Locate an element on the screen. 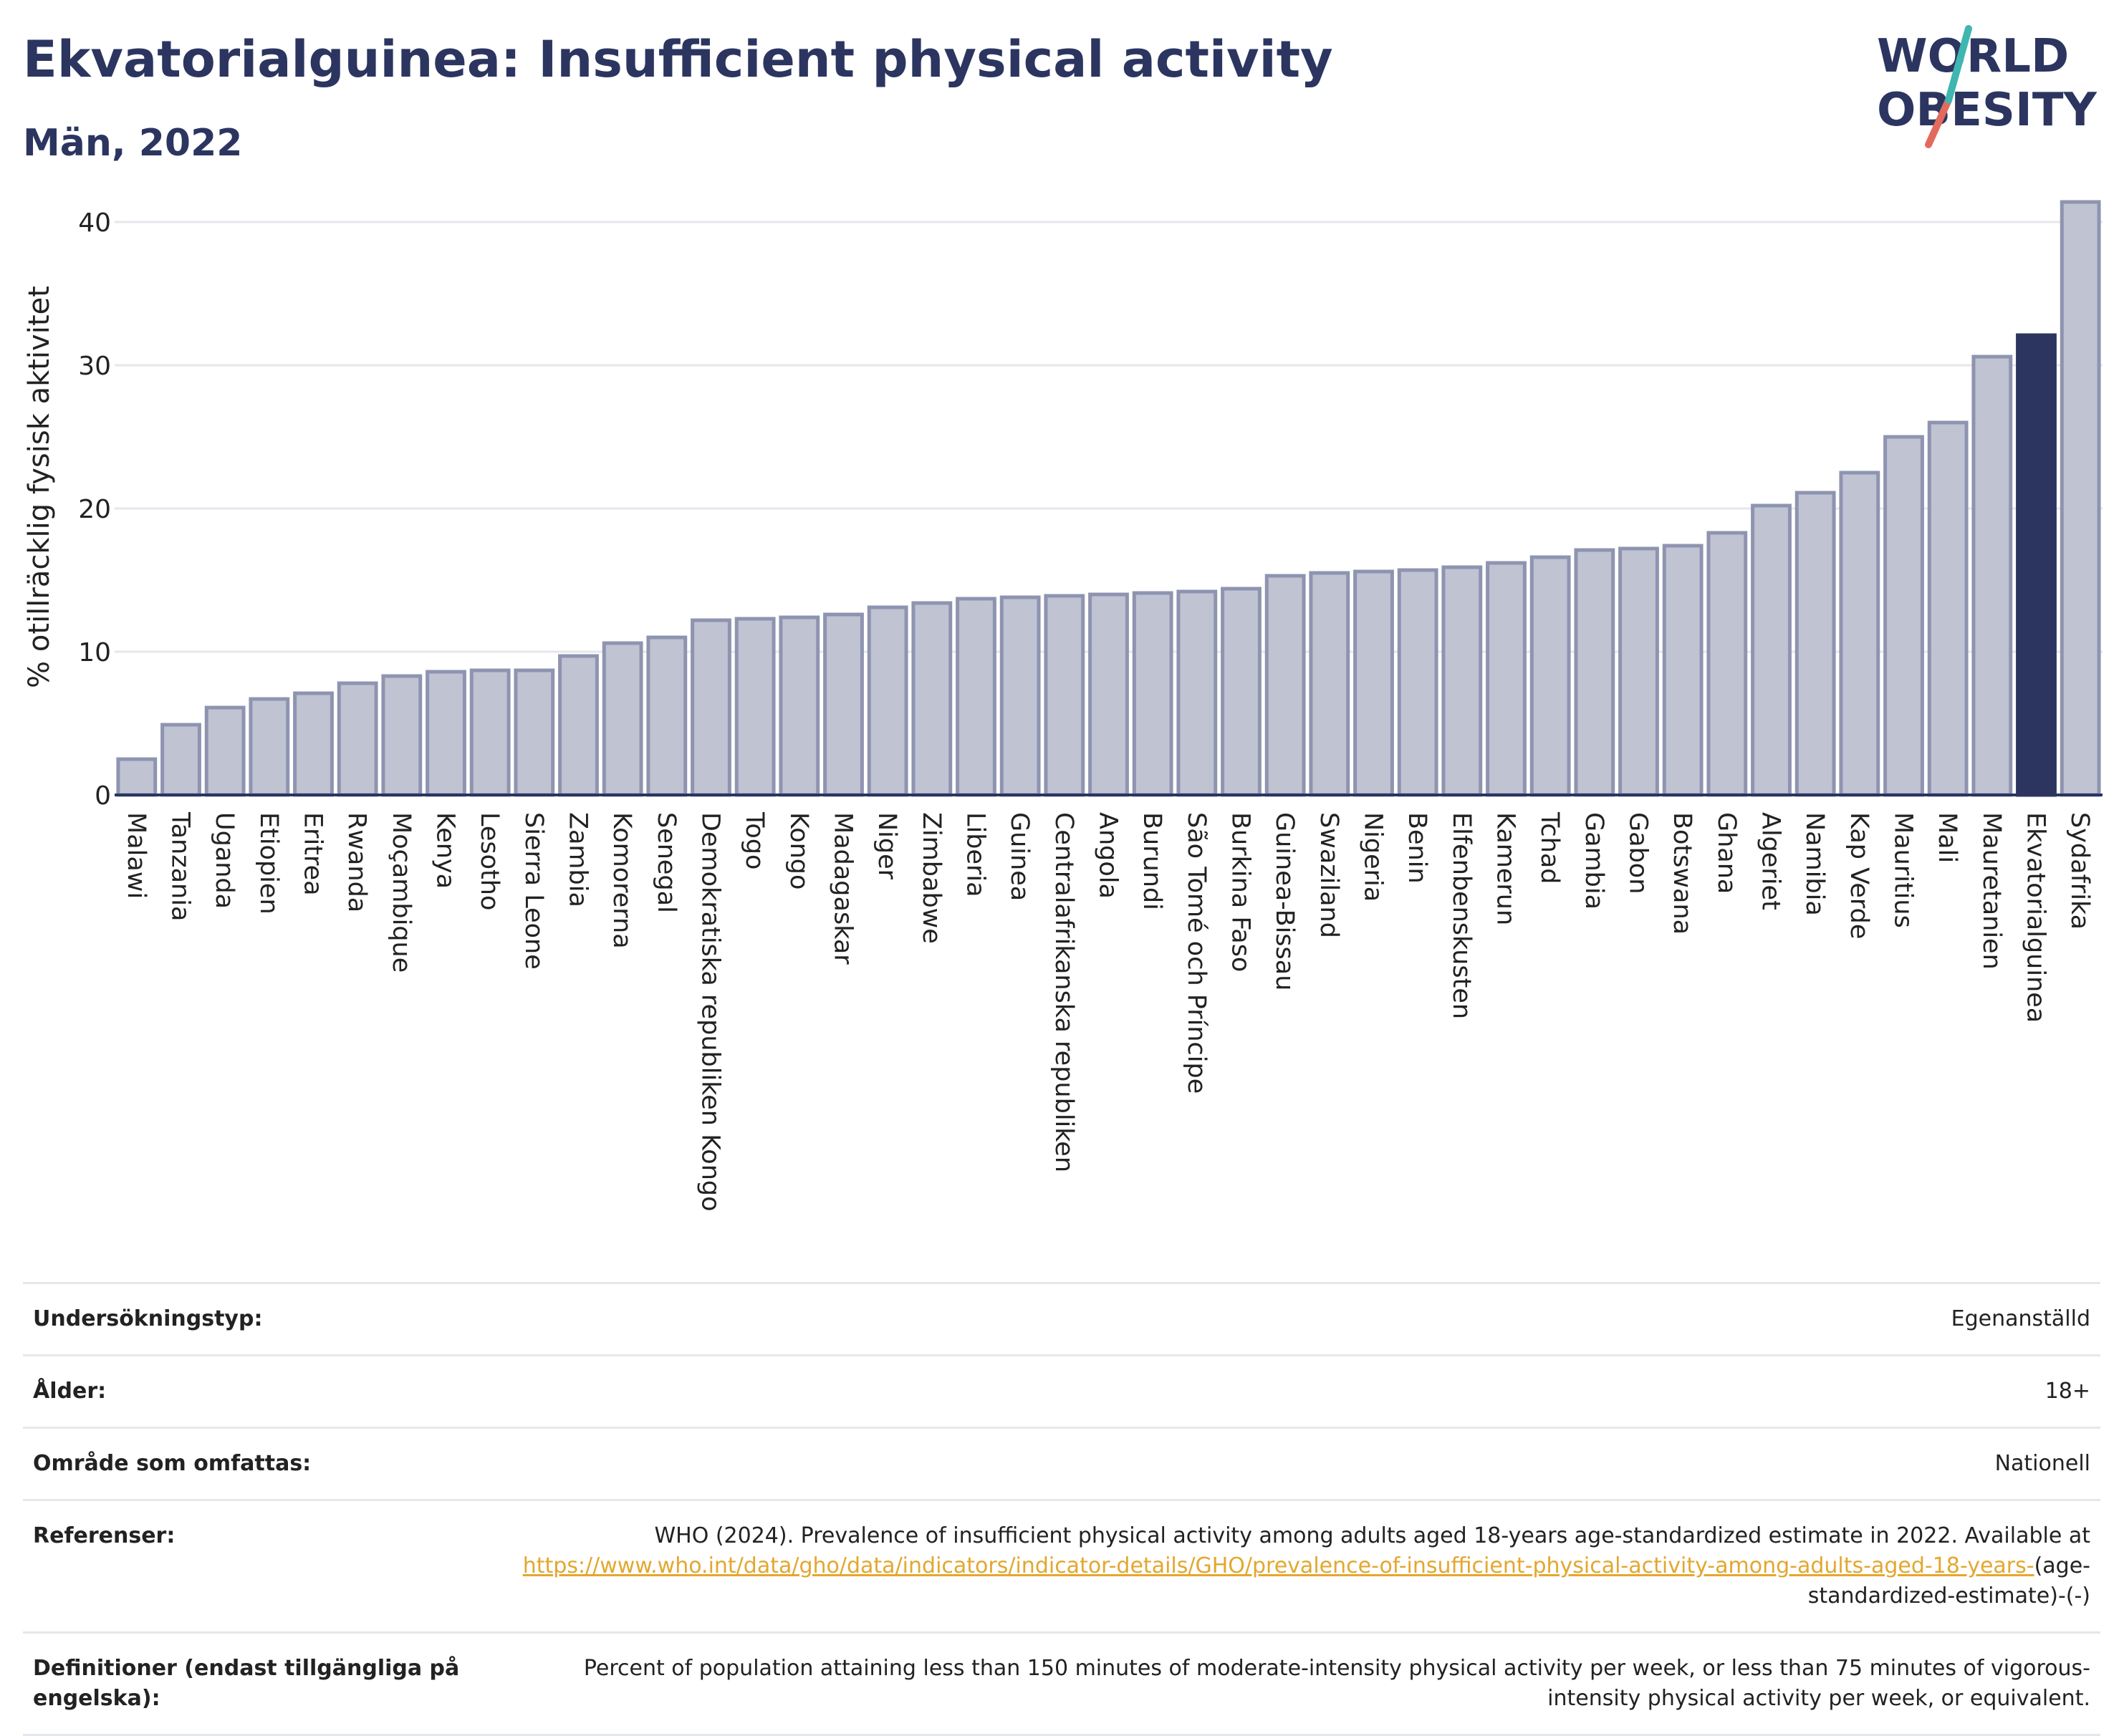 This screenshot has width=2119, height=1736. x-tick-label: Kamerun is located at coordinates (1505, 869).